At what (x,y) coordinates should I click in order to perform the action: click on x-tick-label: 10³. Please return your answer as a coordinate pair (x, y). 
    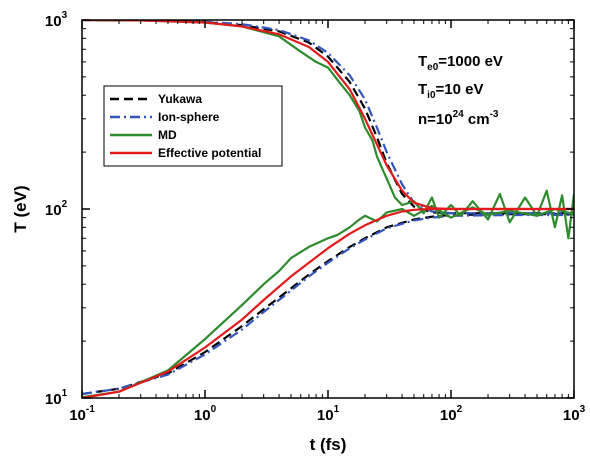
    Looking at the image, I should click on (574, 414).